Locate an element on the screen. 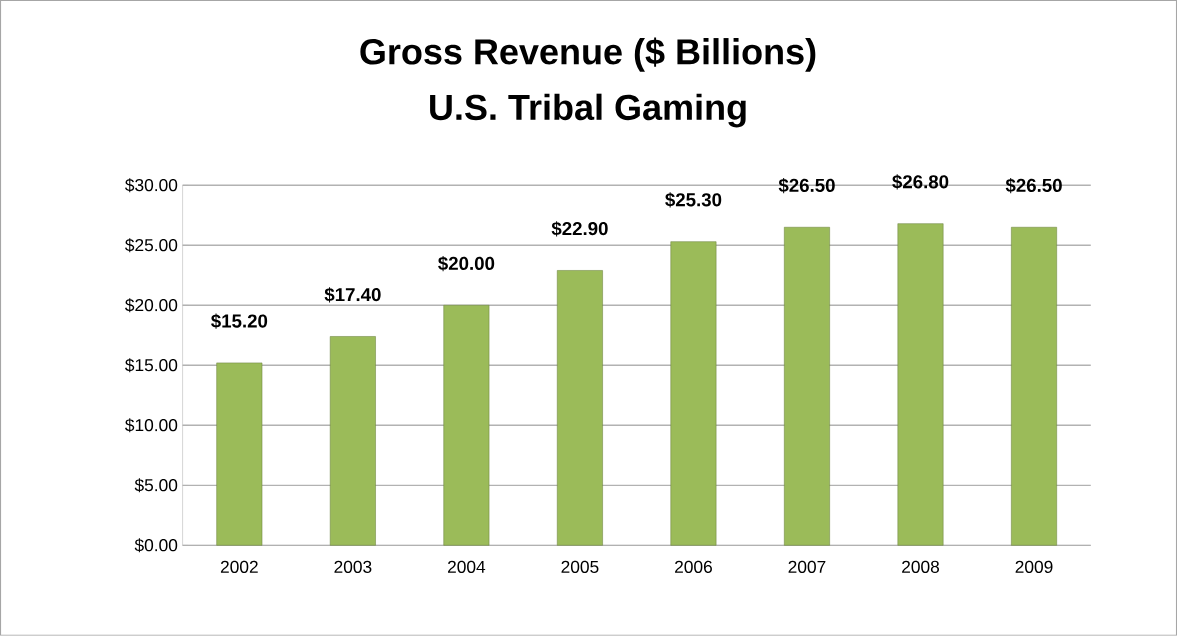 This screenshot has height=636, width=1177. x-tick-label: 2005 is located at coordinates (580, 567).